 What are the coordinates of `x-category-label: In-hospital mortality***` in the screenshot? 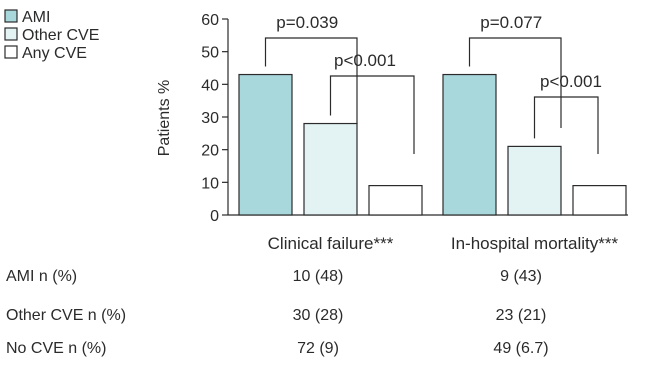 It's located at (535, 243).